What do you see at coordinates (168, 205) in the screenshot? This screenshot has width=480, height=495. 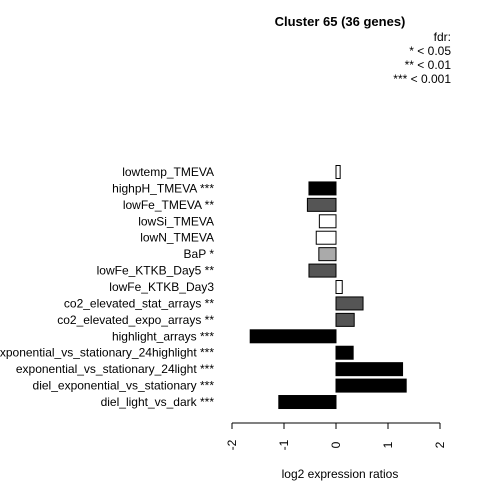 I see `category-label: lowFe_TMEVA **` at bounding box center [168, 205].